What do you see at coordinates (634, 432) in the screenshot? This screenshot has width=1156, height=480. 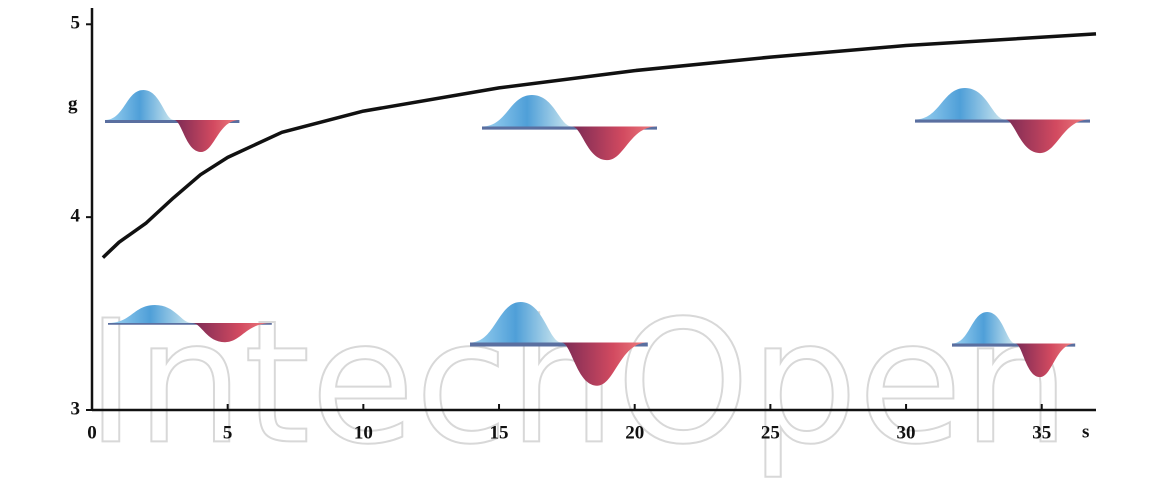 I see `x-tick-label: 20` at bounding box center [634, 432].